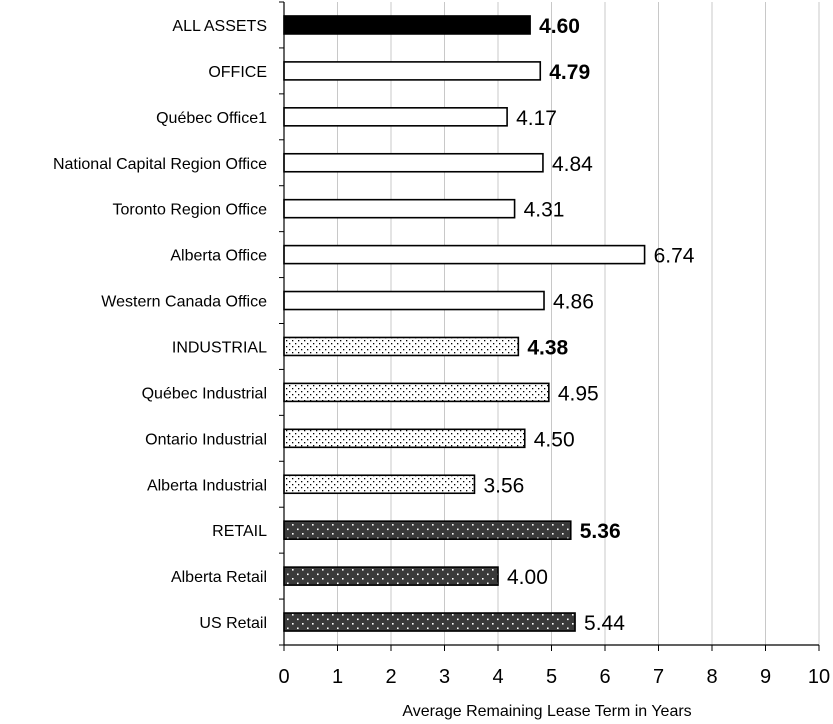  Describe the element at coordinates (765, 677) in the screenshot. I see `x-tick-label: 9` at that location.